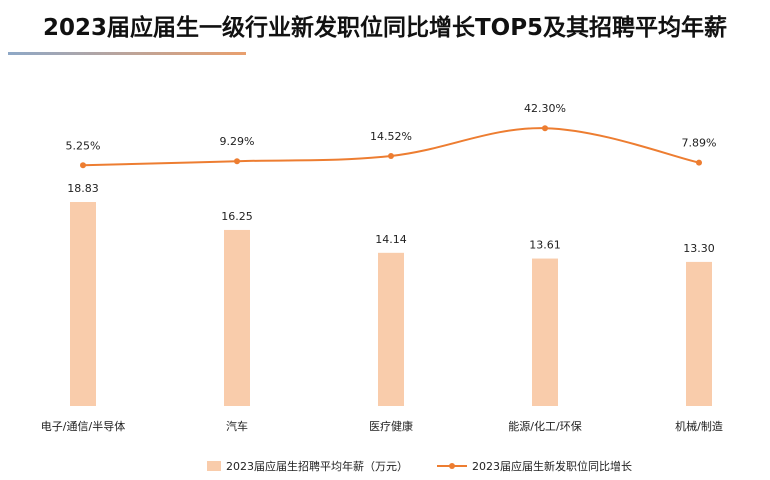 The width and height of the screenshot is (770, 480). What do you see at coordinates (237, 426) in the screenshot?
I see `x-tick-label: 汽车` at bounding box center [237, 426].